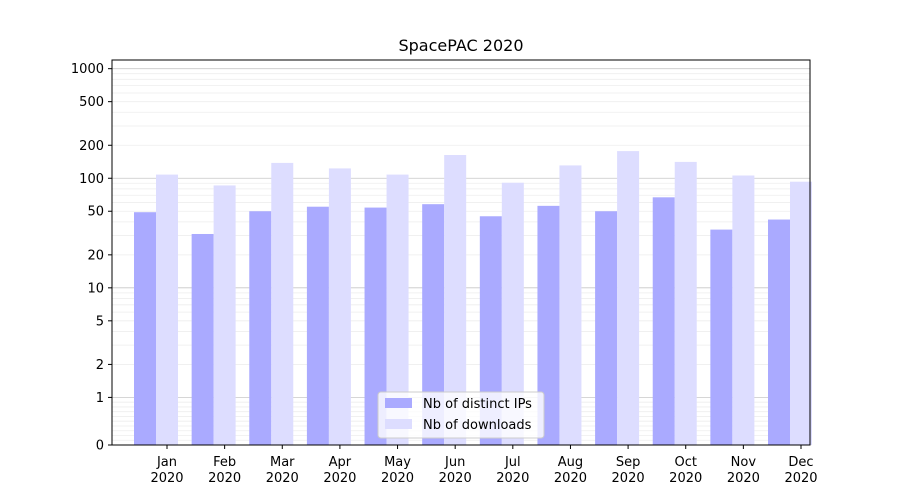 The height and width of the screenshot is (504, 900). What do you see at coordinates (166, 462) in the screenshot?
I see `x-tick-label: Jan` at bounding box center [166, 462].